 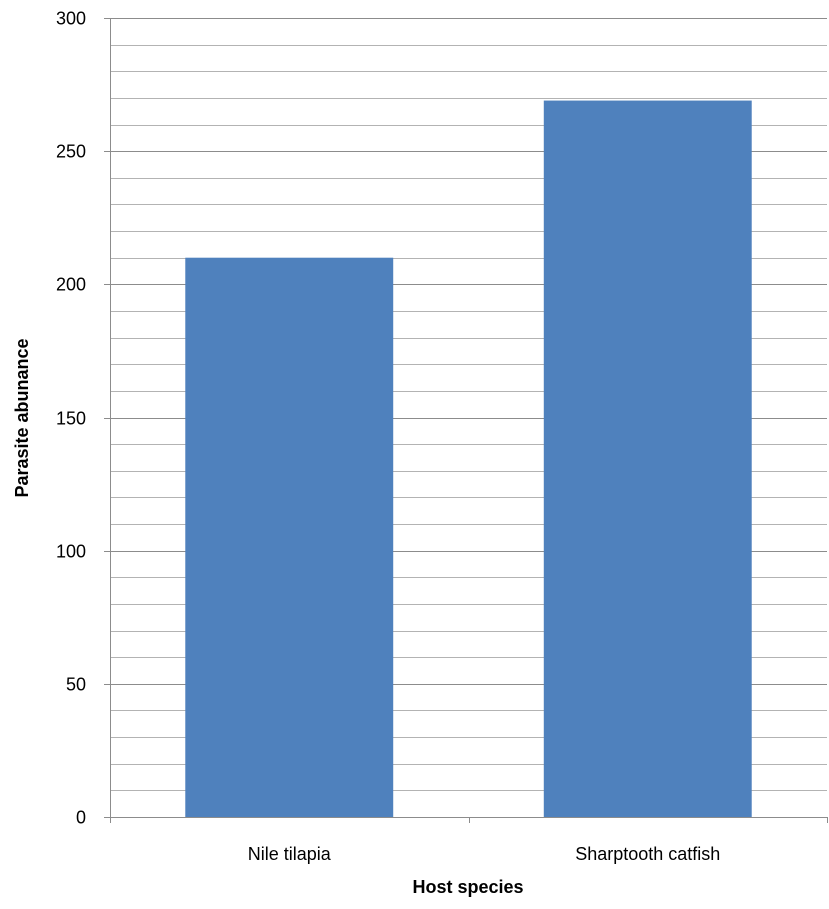 I want to click on x-axis-title: Host species, so click(x=467, y=887).